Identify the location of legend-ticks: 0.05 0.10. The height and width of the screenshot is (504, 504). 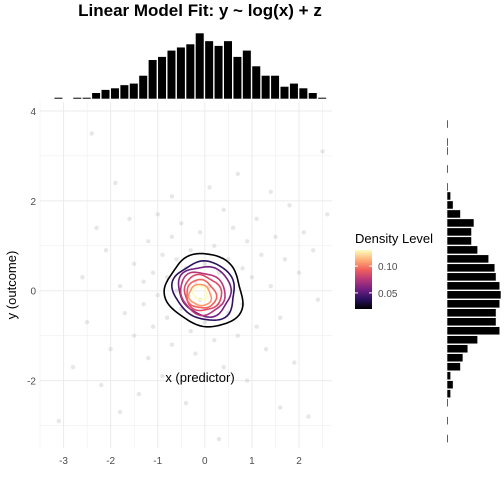
(376, 281).